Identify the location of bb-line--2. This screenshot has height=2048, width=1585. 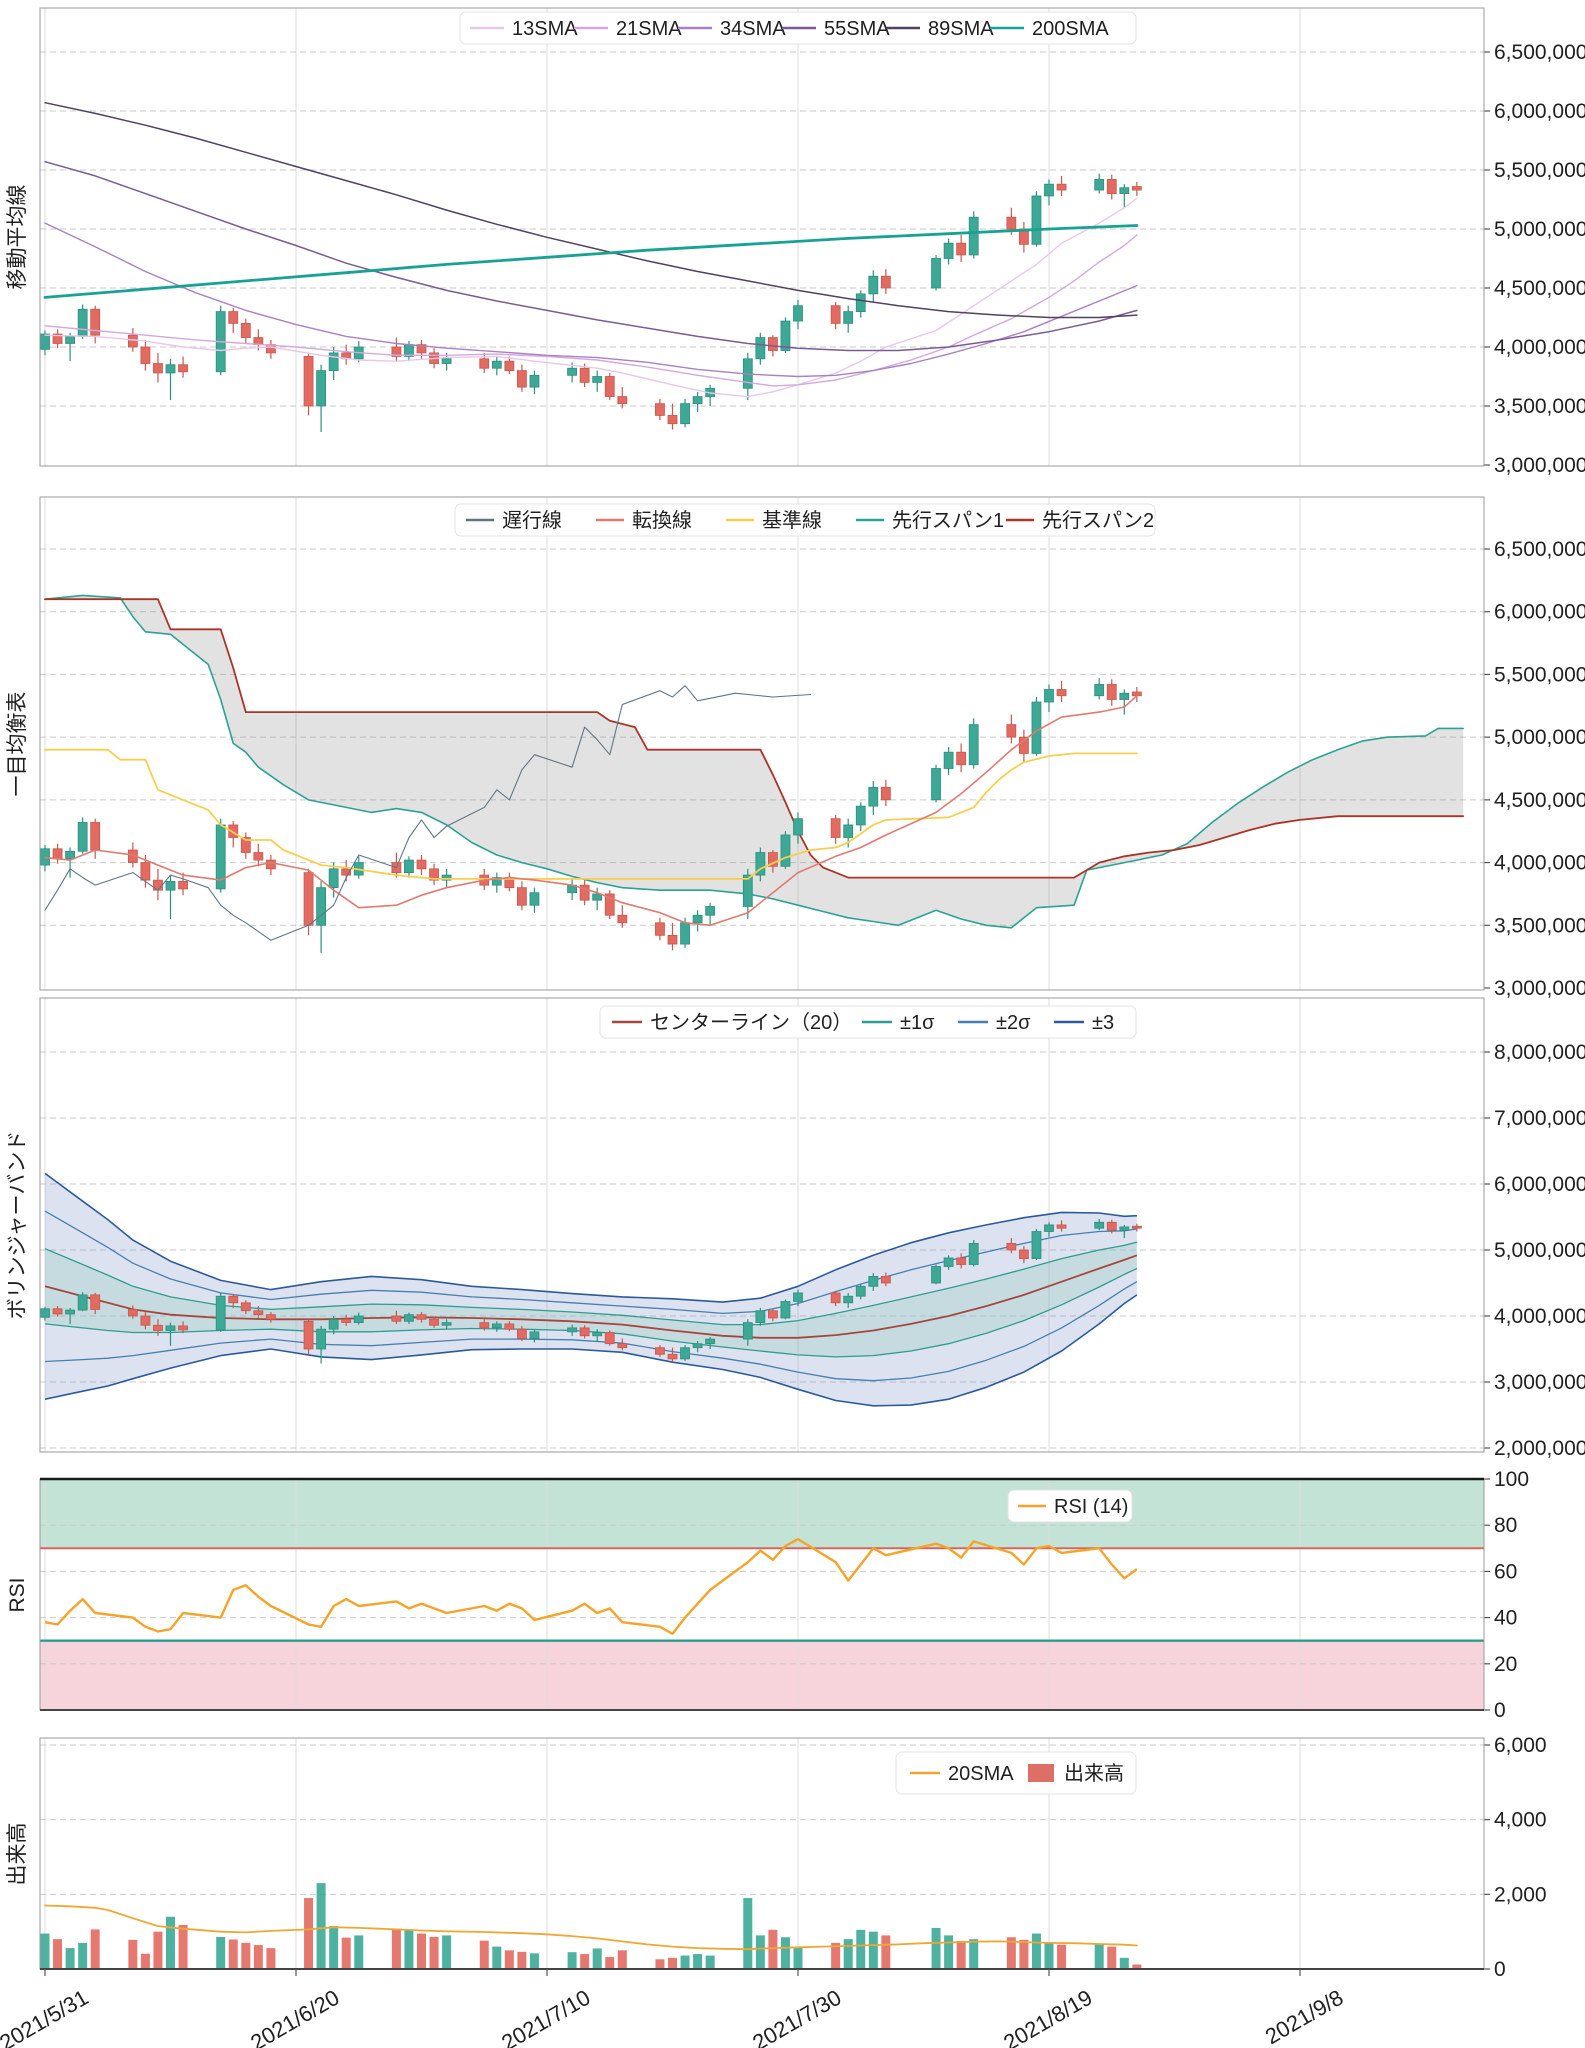
(591, 1331).